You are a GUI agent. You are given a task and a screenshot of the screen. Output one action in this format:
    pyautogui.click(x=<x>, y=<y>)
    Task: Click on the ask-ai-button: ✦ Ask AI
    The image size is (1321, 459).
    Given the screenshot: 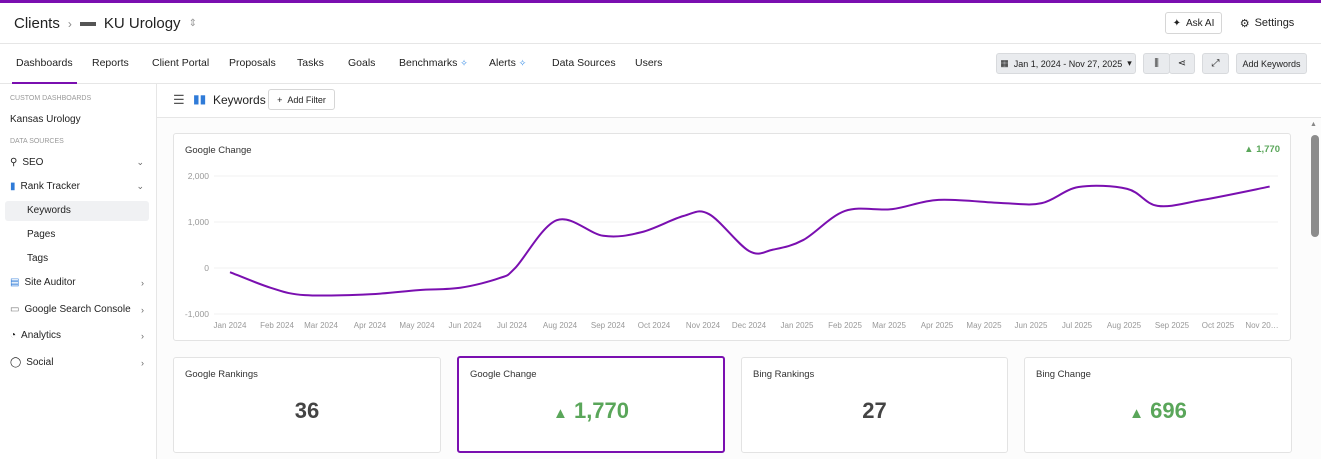 What is the action you would take?
    pyautogui.click(x=1193, y=23)
    